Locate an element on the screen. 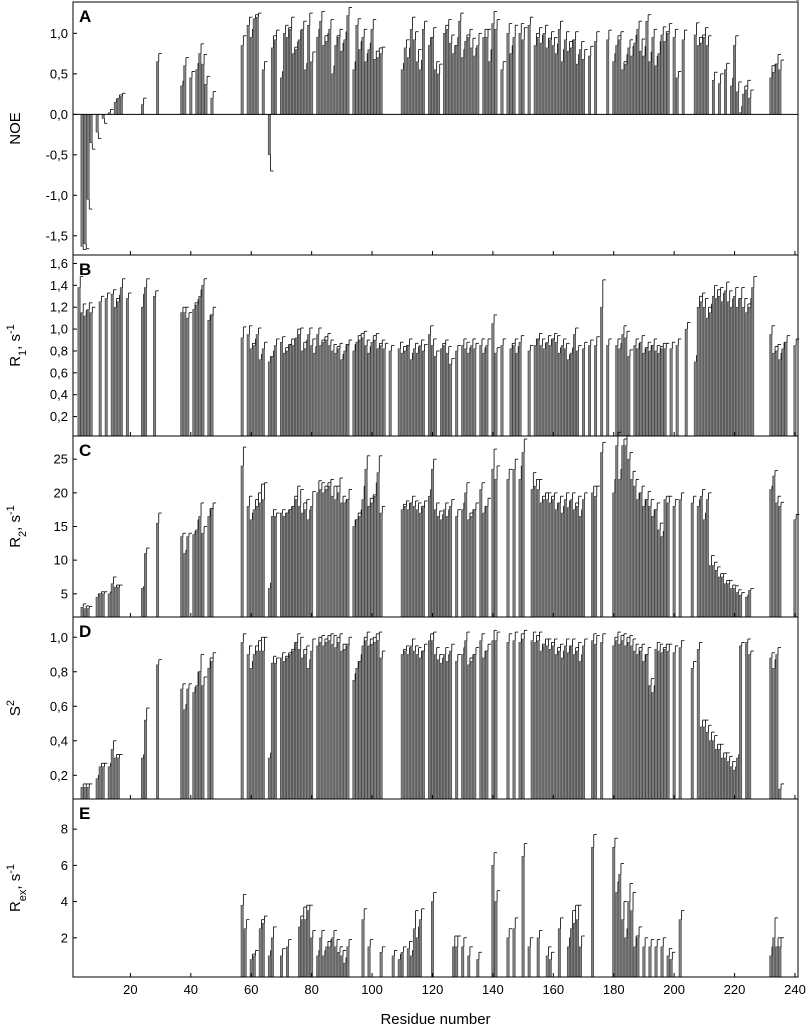 This screenshot has width=809, height=1032. panel-letter-c: C is located at coordinates (85, 450).